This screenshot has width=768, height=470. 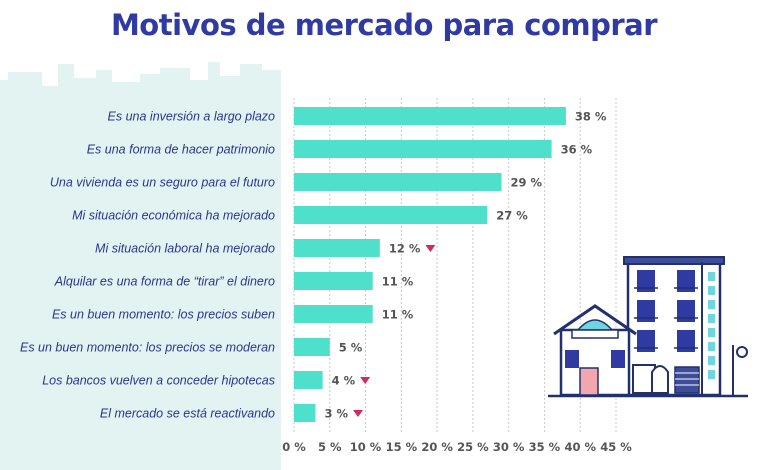 What do you see at coordinates (405, 249) in the screenshot?
I see `value-label: 12 %` at bounding box center [405, 249].